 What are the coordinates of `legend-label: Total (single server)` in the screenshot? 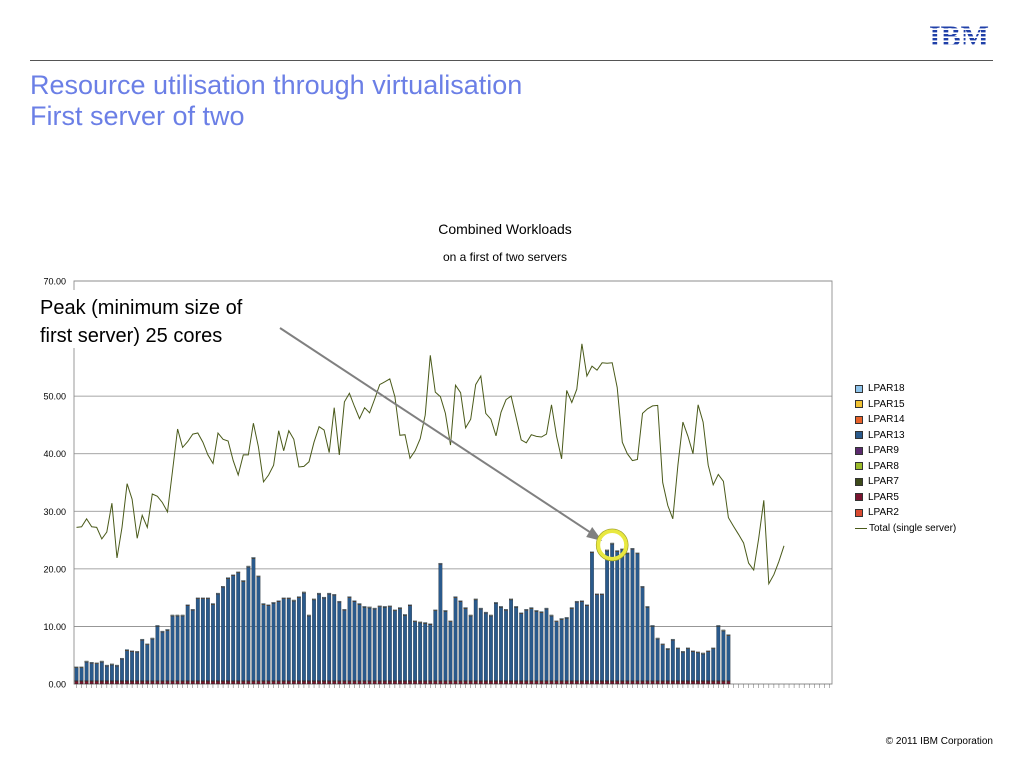 It's located at (913, 528).